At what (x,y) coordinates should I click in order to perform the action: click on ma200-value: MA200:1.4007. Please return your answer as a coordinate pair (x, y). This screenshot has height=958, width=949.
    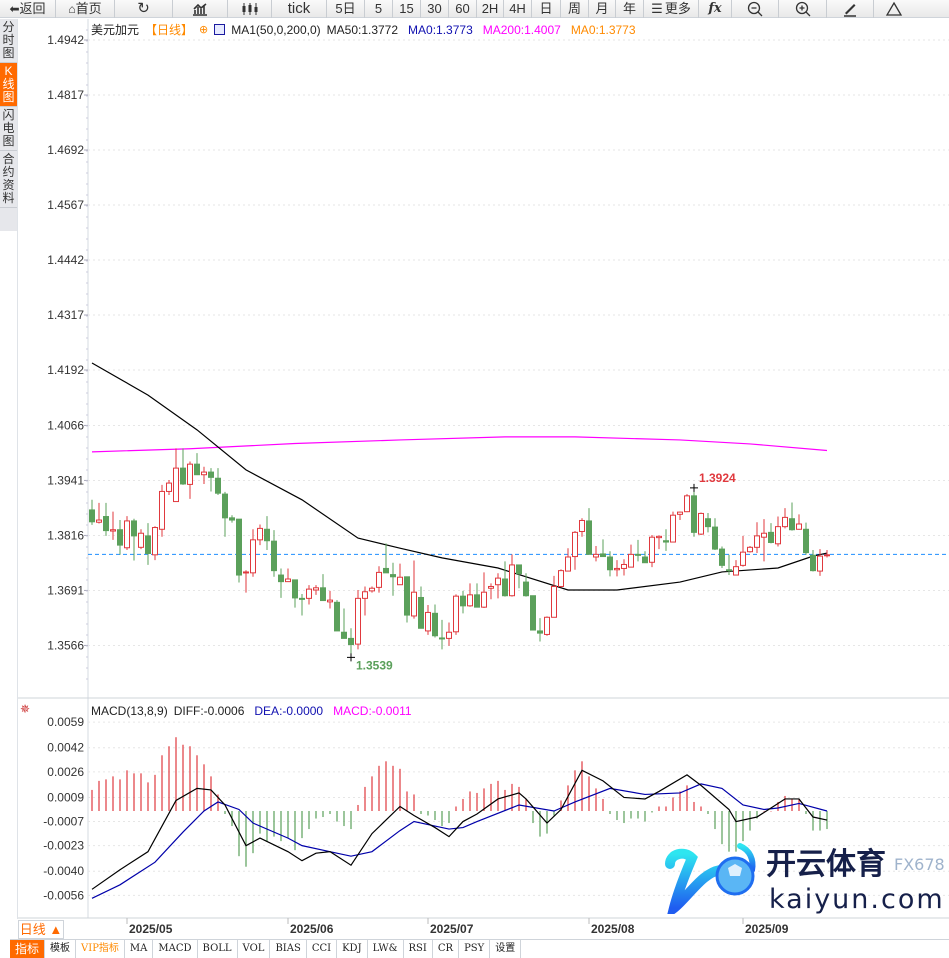
    Looking at the image, I should click on (521, 29).